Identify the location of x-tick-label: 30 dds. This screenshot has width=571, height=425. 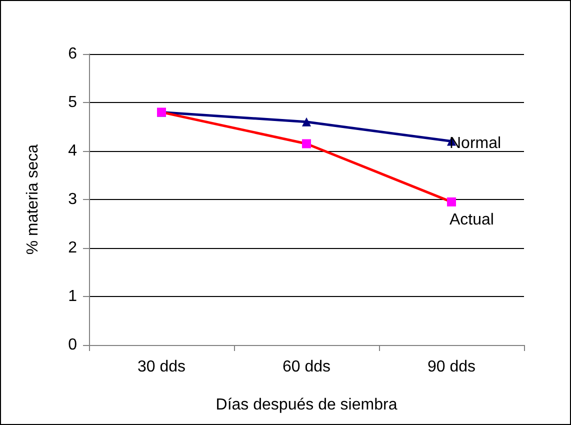
(161, 367).